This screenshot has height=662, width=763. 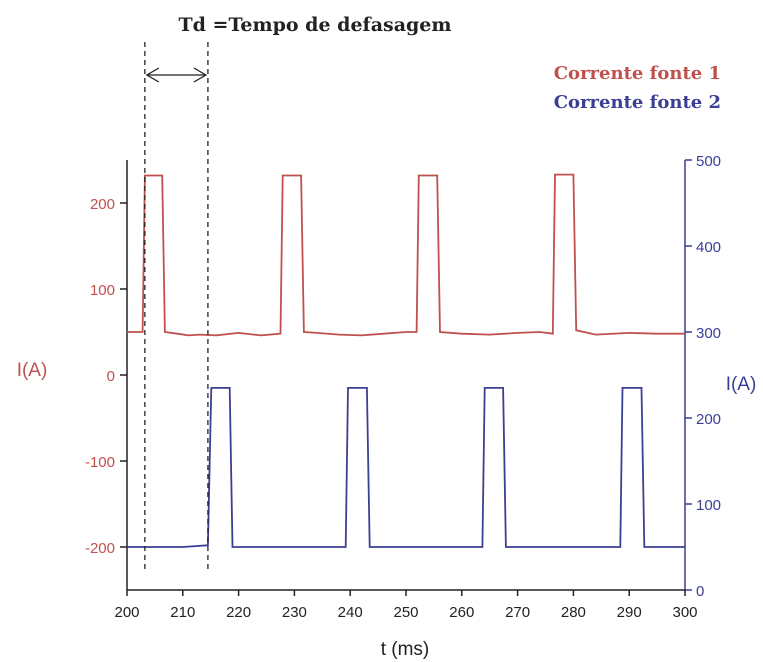 I want to click on y-left-tick-label: -100, so click(x=100, y=462).